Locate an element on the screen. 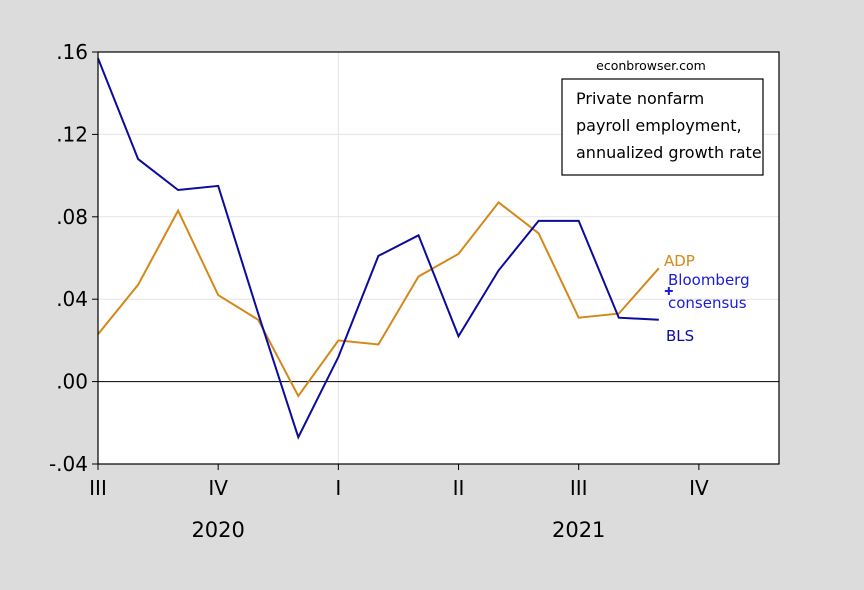  title-line-1: Private nonfarm is located at coordinates (640, 98).